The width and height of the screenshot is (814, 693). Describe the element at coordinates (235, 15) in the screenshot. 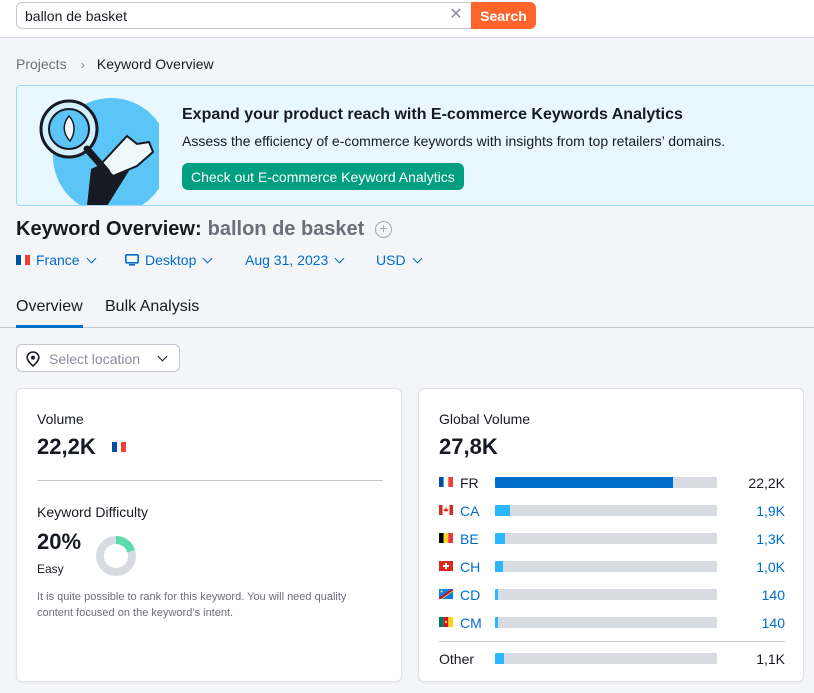

I see `search-input` at that location.